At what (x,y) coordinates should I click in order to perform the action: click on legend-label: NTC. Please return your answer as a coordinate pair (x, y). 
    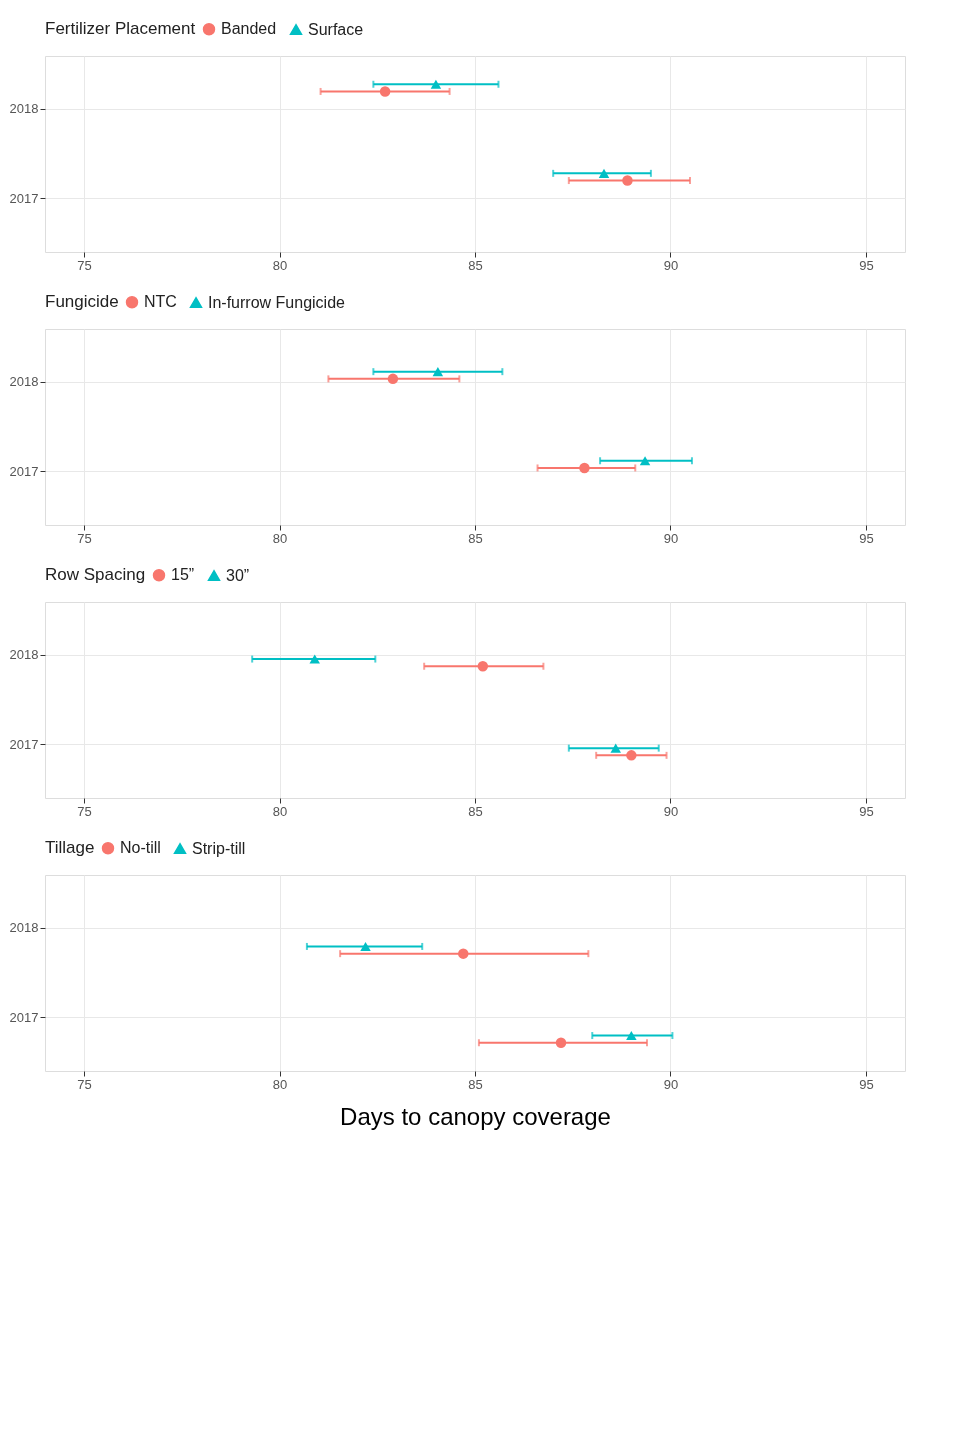
    Looking at the image, I should click on (160, 302).